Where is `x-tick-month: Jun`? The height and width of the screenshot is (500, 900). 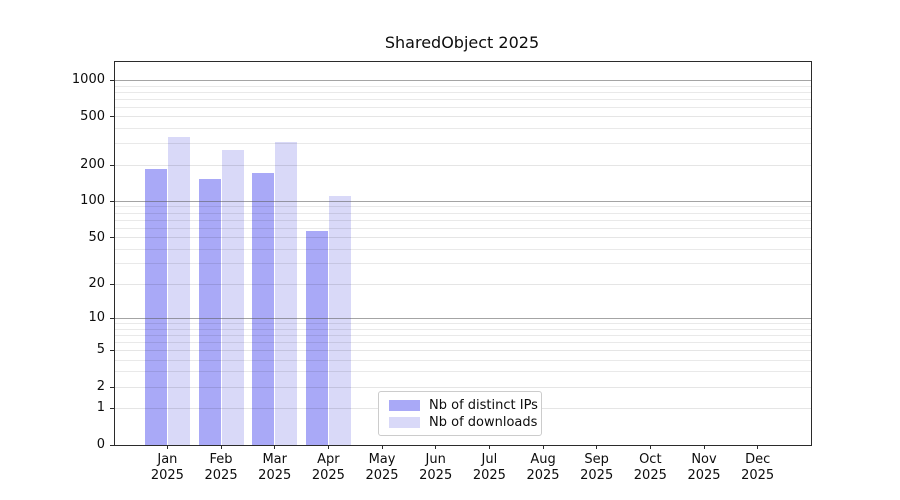 x-tick-month: Jun is located at coordinates (435, 459).